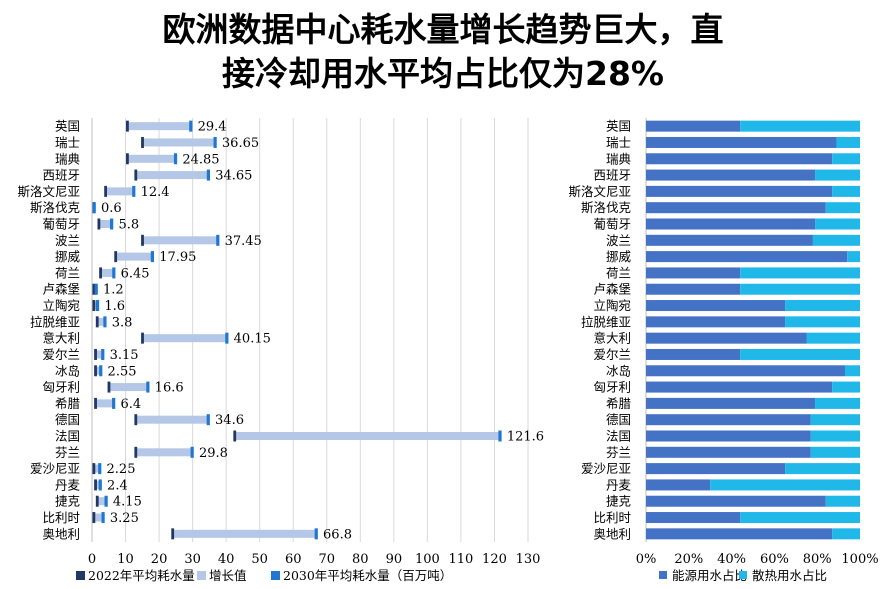 This screenshot has width=886, height=589. I want to click on chart-title: 欧洲数据中心耗水量增长趋势巨大，直 接冷却用水平均占比仅为28%, so click(443, 52).